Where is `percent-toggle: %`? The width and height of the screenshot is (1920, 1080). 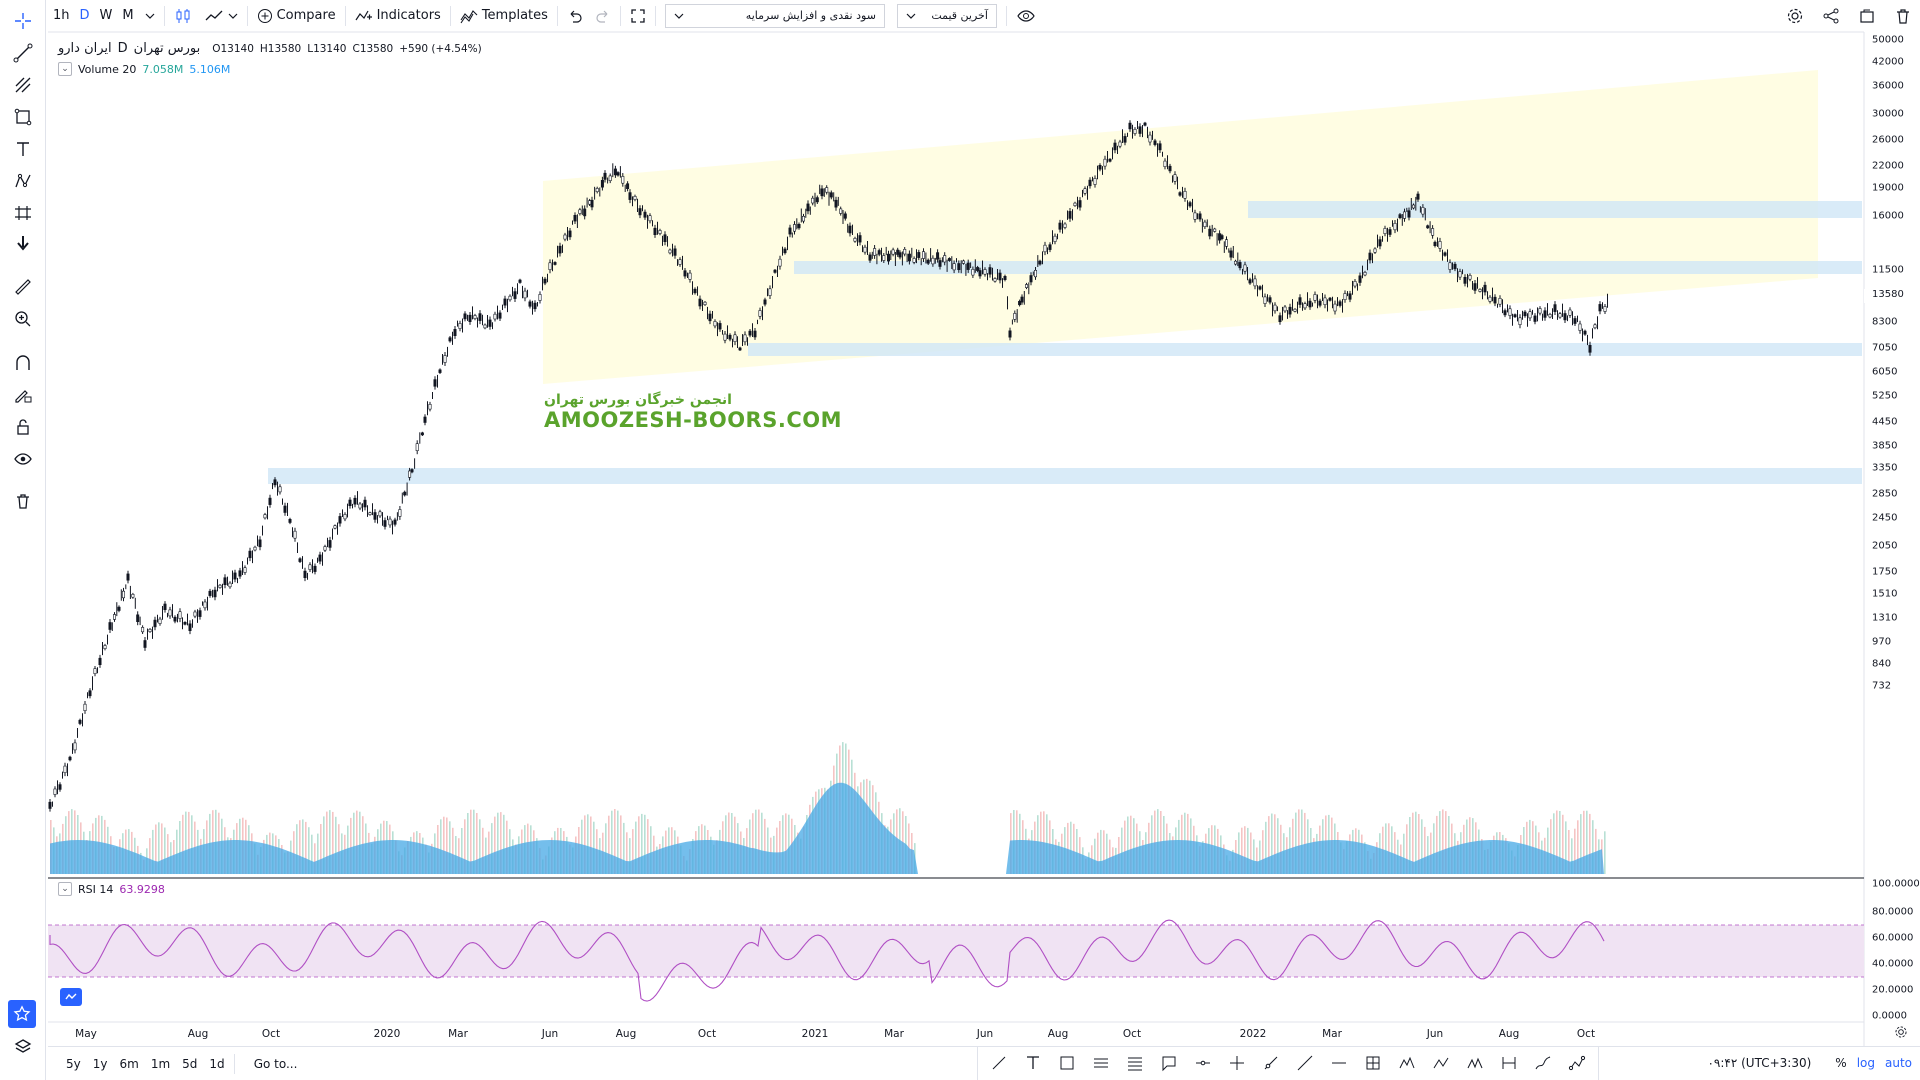 percent-toggle: % is located at coordinates (1841, 1063).